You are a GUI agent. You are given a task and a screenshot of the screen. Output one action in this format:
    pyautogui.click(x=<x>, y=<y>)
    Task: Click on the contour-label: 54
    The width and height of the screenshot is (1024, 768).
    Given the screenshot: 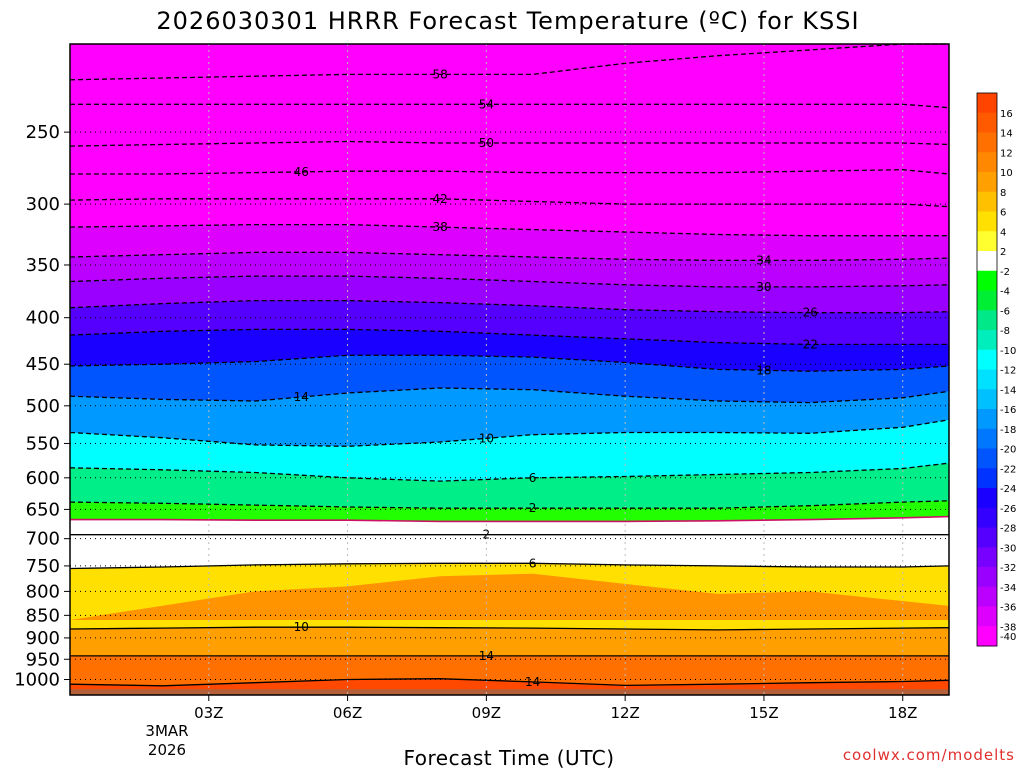 What is the action you would take?
    pyautogui.click(x=486, y=104)
    